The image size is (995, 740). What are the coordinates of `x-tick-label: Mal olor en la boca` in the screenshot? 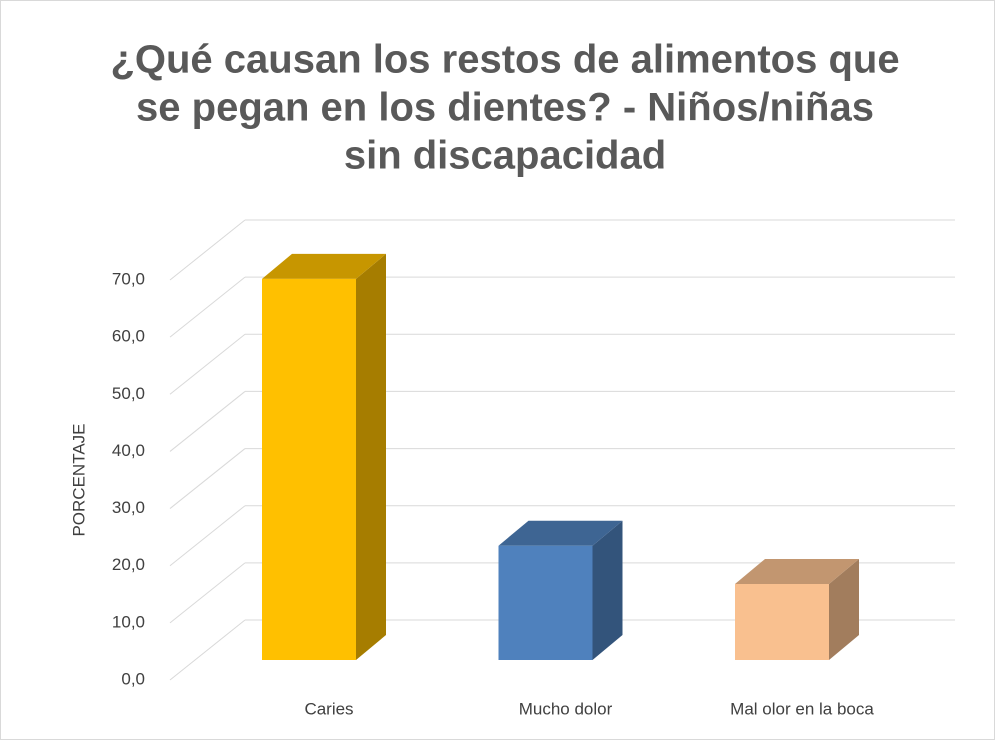 It's located at (802, 708).